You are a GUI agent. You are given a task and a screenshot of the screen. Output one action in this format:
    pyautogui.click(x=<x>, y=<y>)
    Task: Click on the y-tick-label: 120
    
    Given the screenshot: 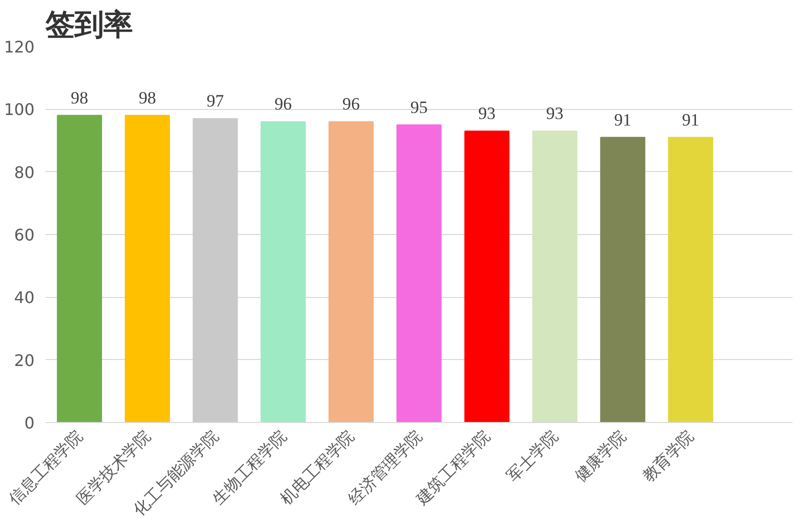 What is the action you would take?
    pyautogui.click(x=19, y=47)
    